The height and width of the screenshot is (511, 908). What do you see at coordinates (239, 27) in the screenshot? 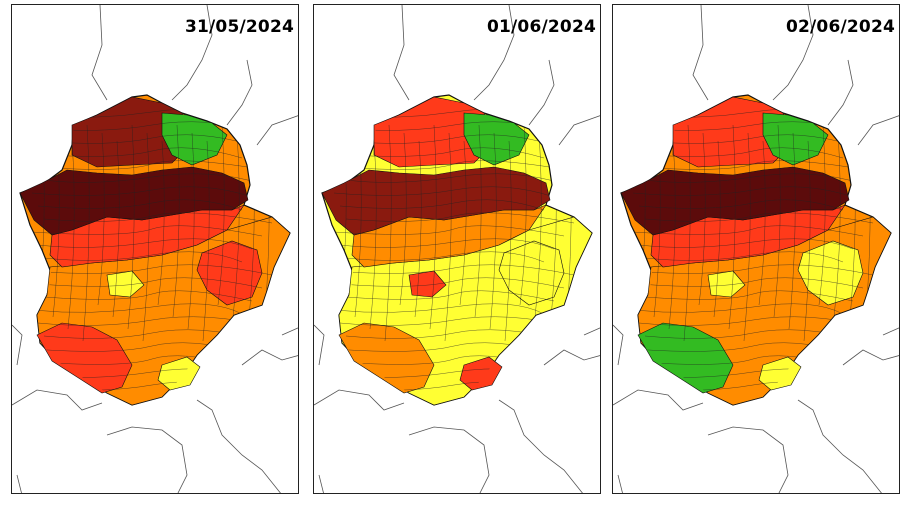
I see `map-date-label: 31/05/2024` at bounding box center [239, 27].